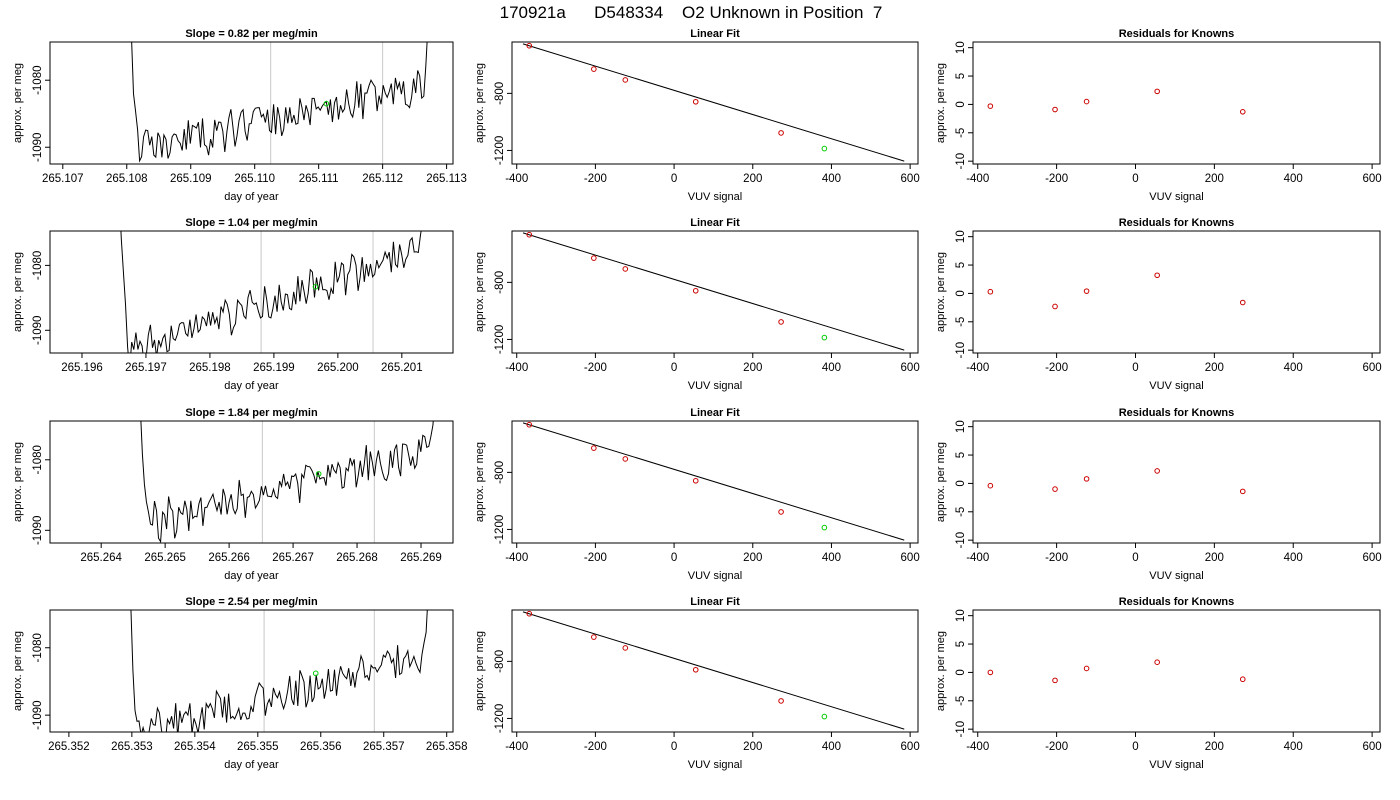 Image resolution: width=1400 pixels, height=800 pixels. What do you see at coordinates (691, 12) in the screenshot?
I see `page-title: 170921a D548334 O2 Unknown in Position 7` at bounding box center [691, 12].